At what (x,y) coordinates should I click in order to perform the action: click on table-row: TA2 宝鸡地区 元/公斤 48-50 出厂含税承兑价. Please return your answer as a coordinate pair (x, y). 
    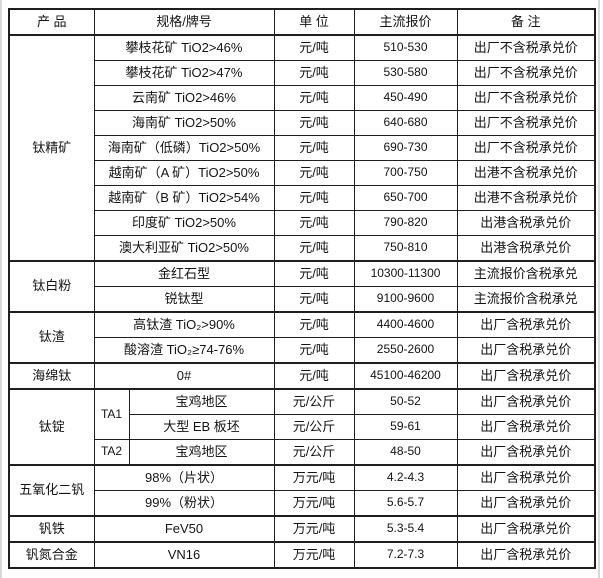
    Looking at the image, I should click on (302, 452).